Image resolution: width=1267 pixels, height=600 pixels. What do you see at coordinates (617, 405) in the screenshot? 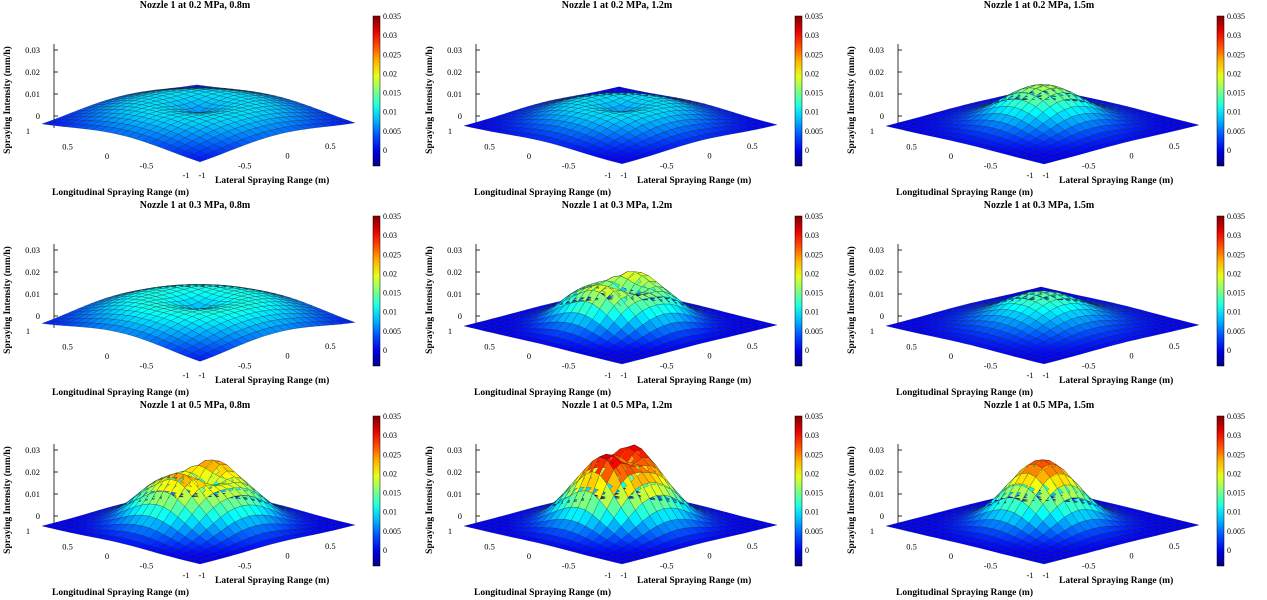
I see `plot-title: Nozzle 1 at 0.5 MPa, 1.2m` at bounding box center [617, 405].